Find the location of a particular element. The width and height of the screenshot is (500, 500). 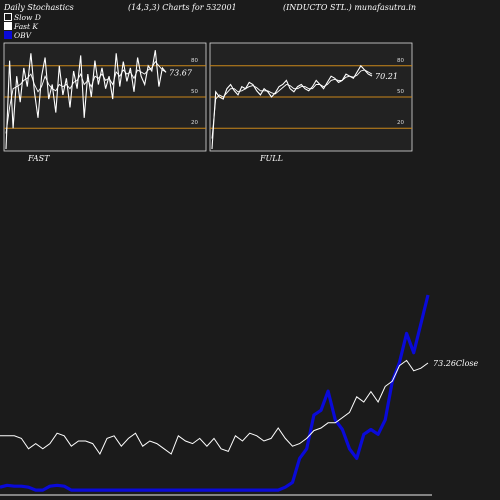

fast-k-swatch is located at coordinates (8, 26).